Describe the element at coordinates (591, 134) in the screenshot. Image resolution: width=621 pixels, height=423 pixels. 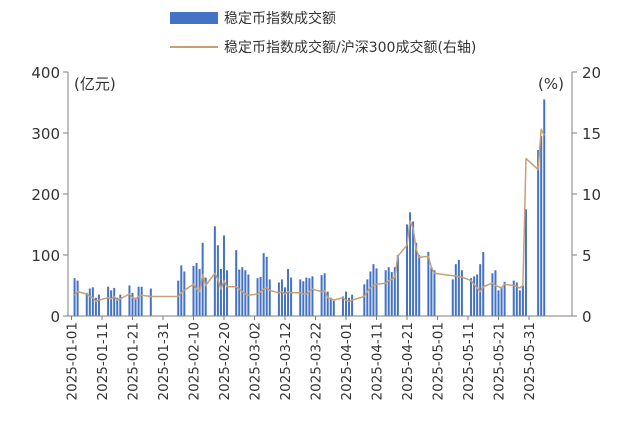
I see `right-tick-label: 15` at that location.